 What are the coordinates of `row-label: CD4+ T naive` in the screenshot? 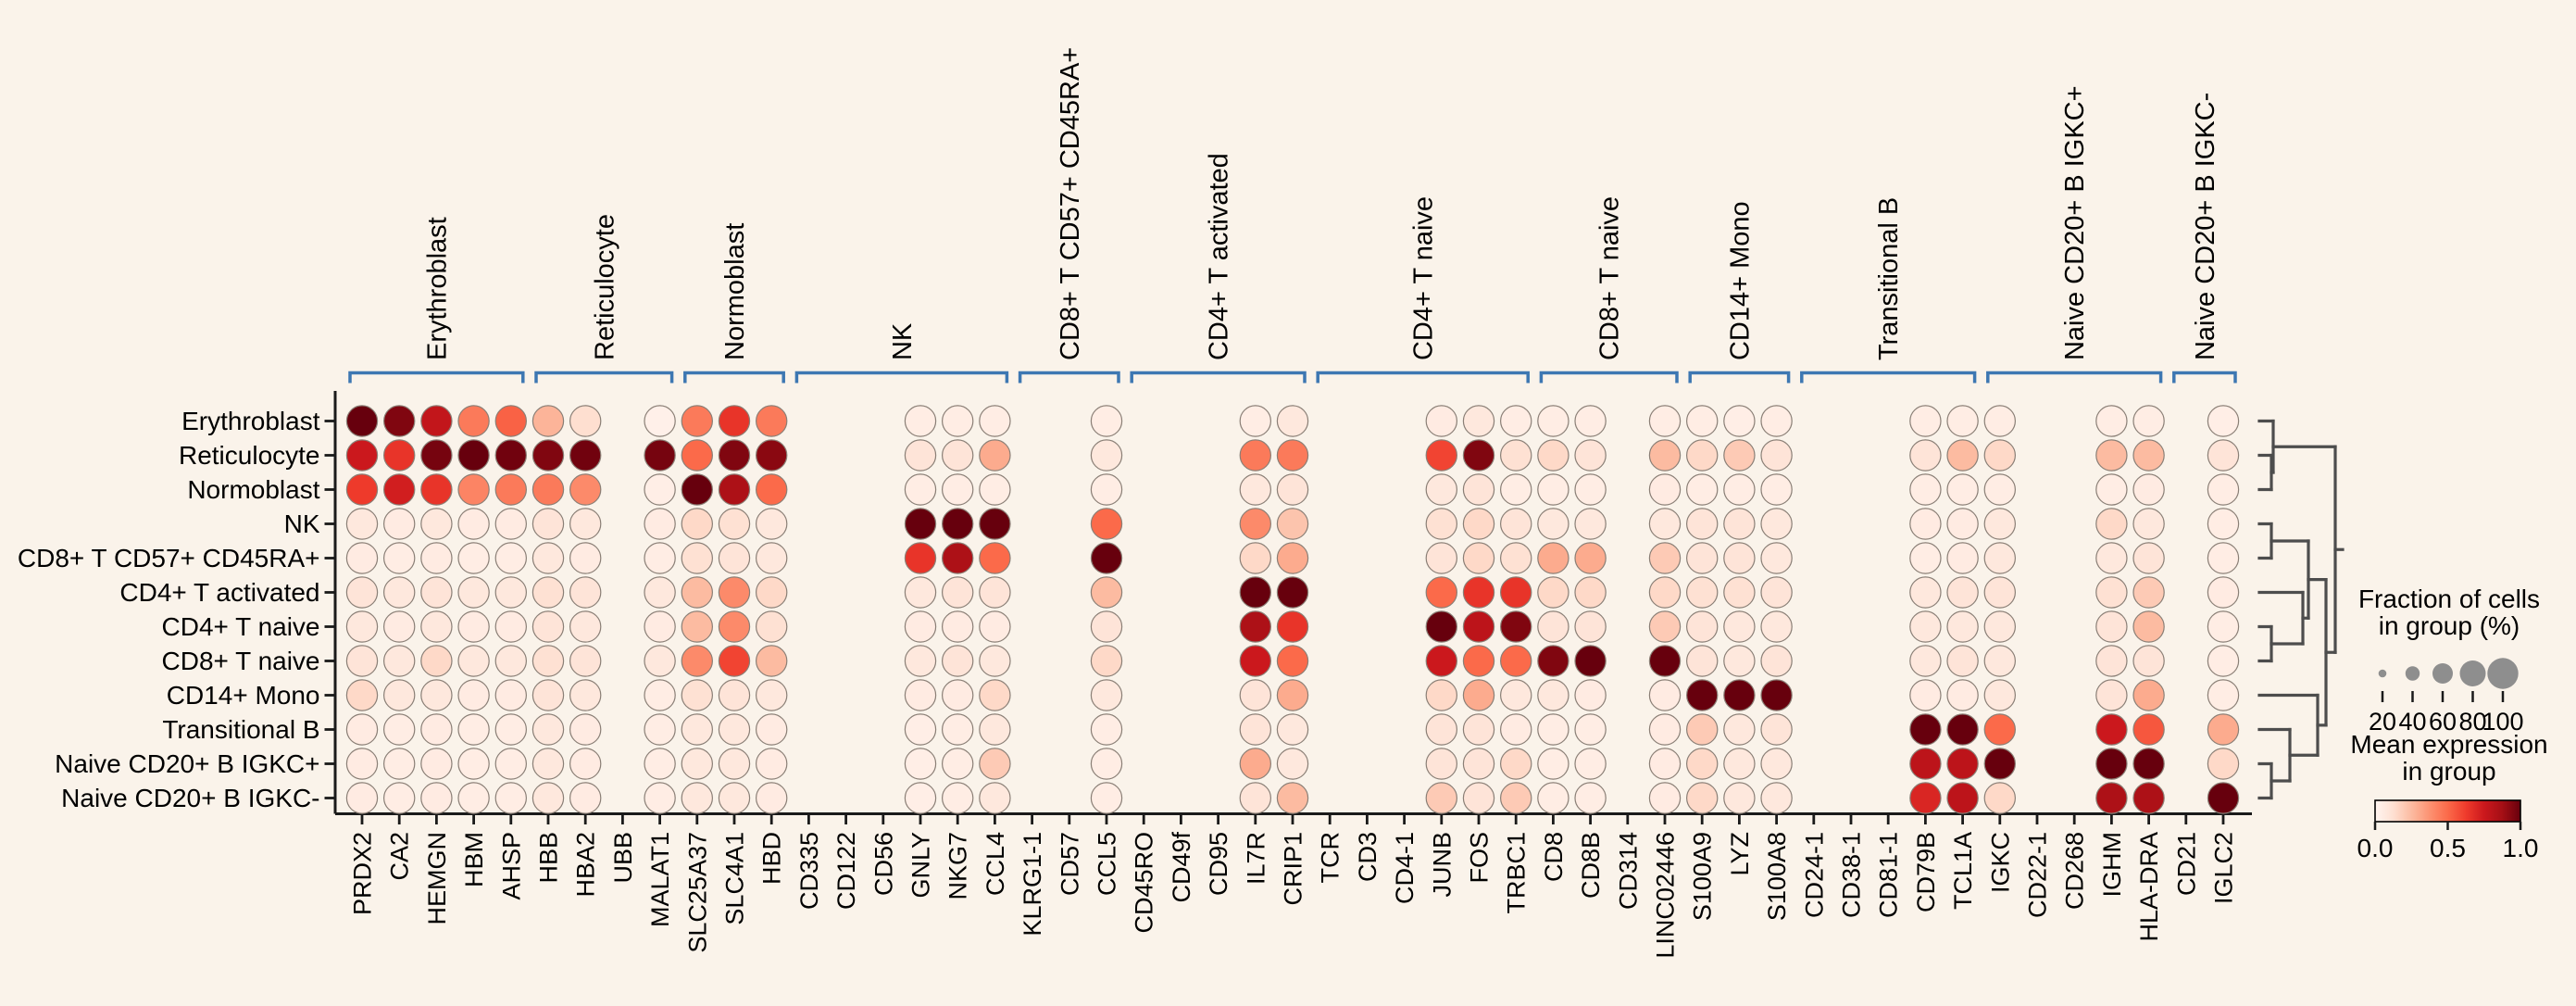 It's located at (241, 626).